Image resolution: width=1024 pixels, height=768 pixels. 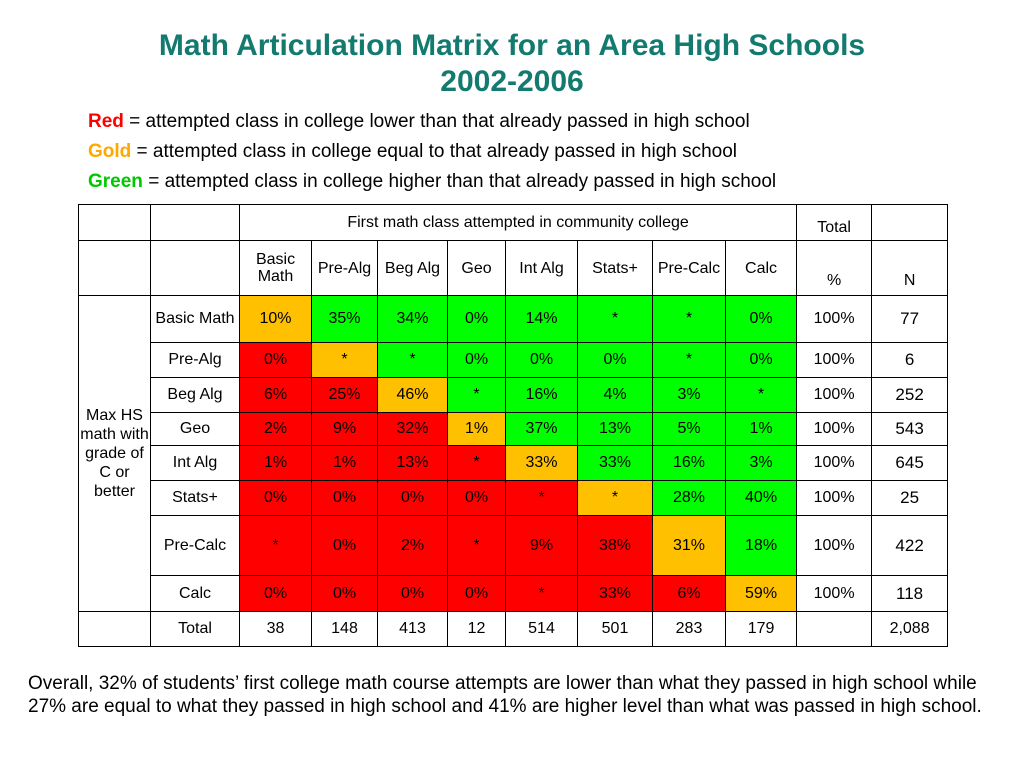 I want to click on total-cell: 413, so click(x=412, y=629).